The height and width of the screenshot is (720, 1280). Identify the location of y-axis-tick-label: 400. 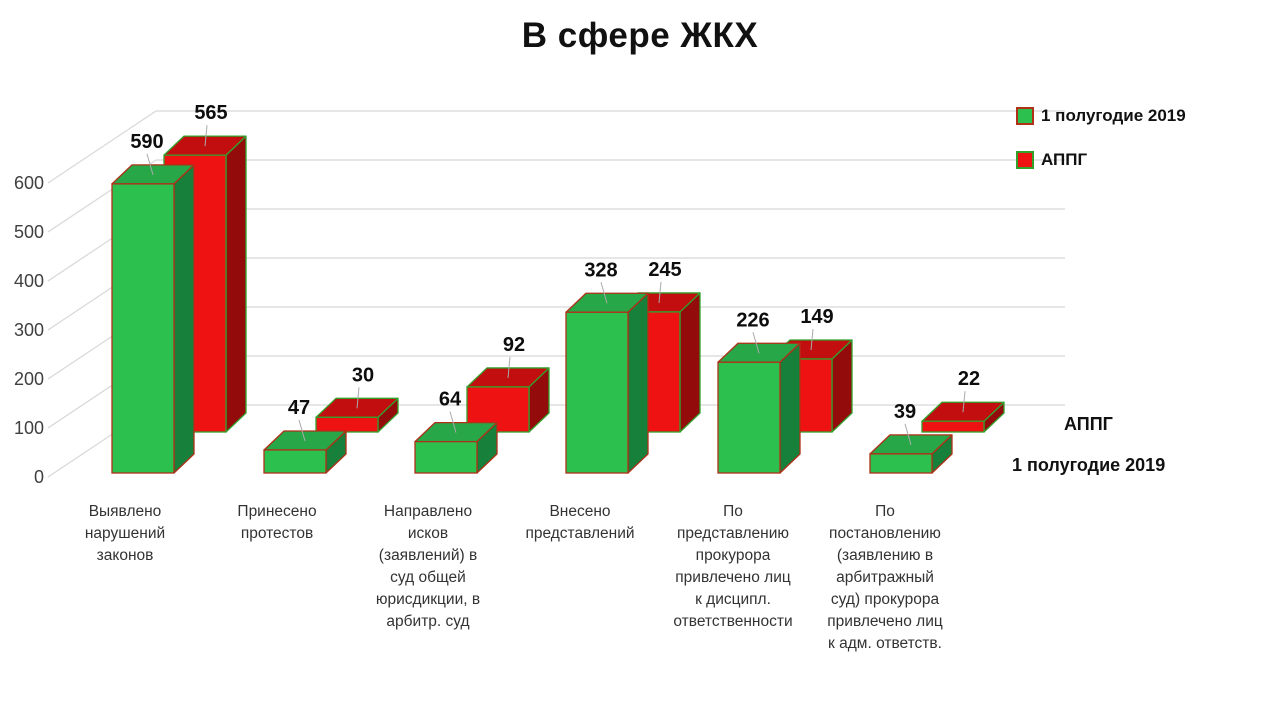
(29, 281).